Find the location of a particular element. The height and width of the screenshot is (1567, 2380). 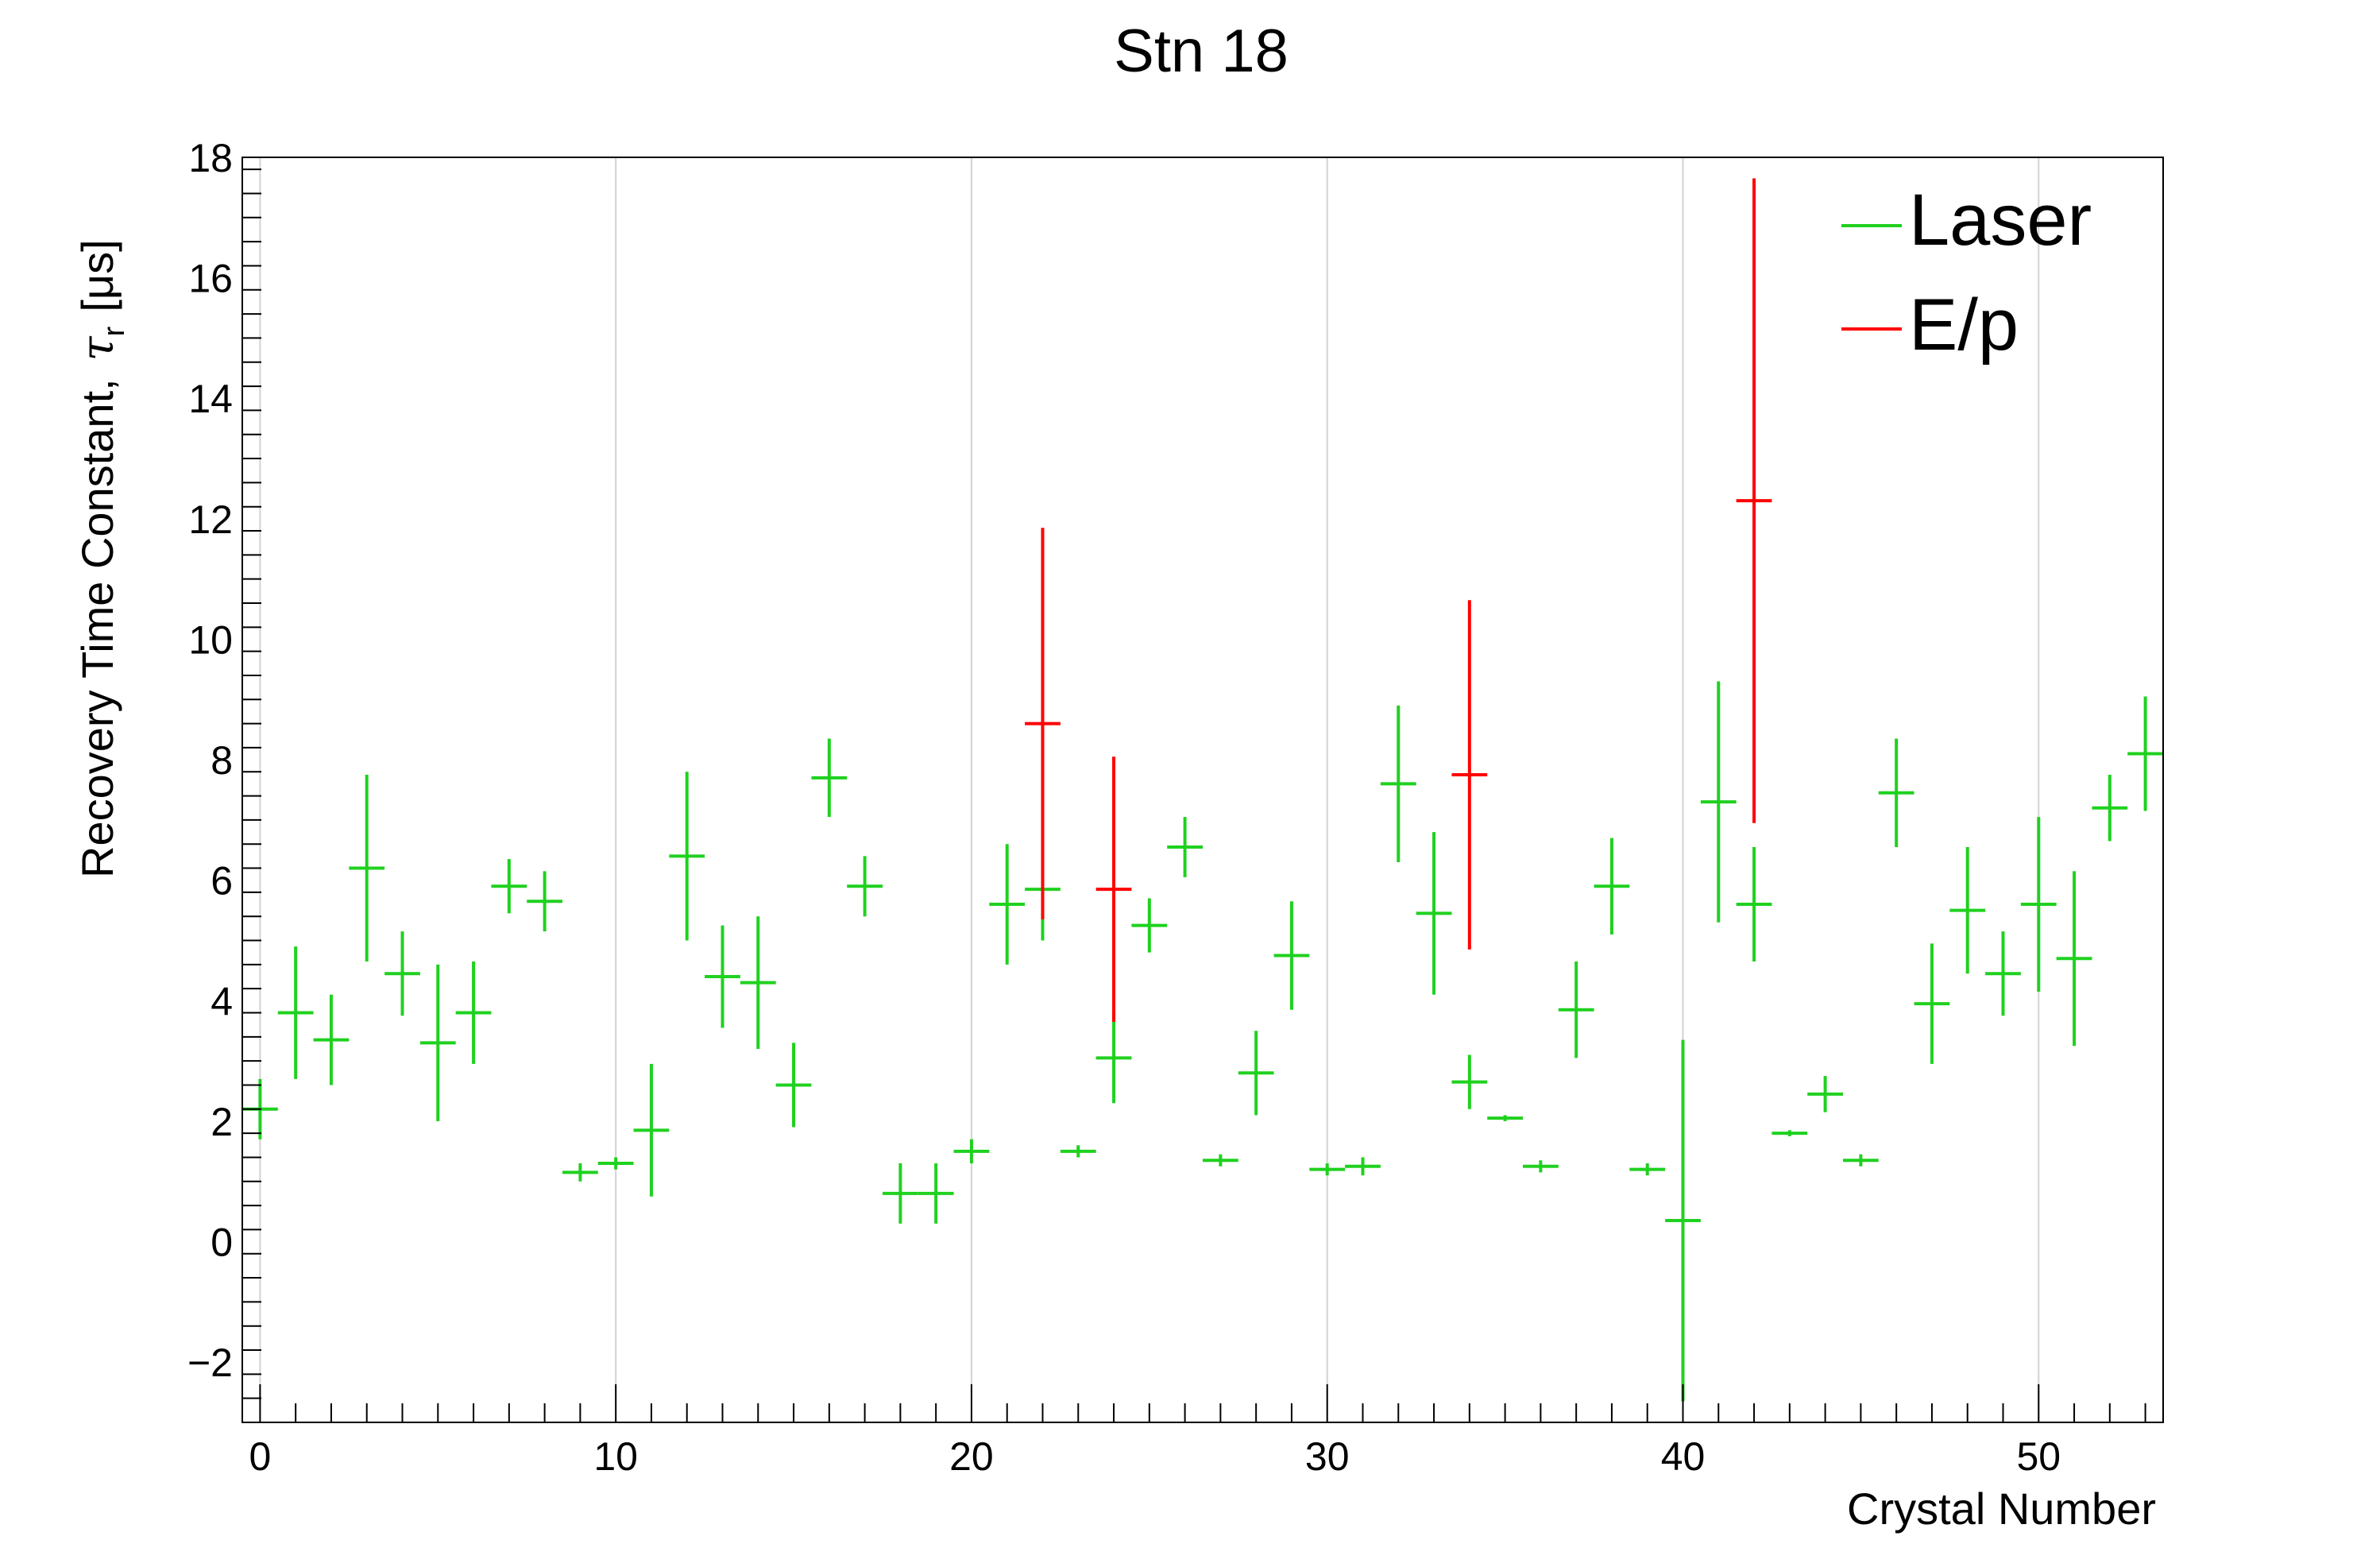

y-tick-label: 4 is located at coordinates (222, 1001).